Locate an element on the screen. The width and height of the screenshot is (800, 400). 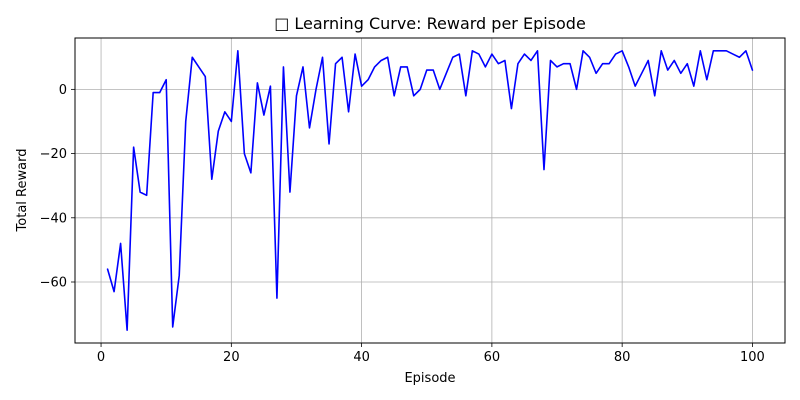
x-tick-label: 40 is located at coordinates (361, 357).